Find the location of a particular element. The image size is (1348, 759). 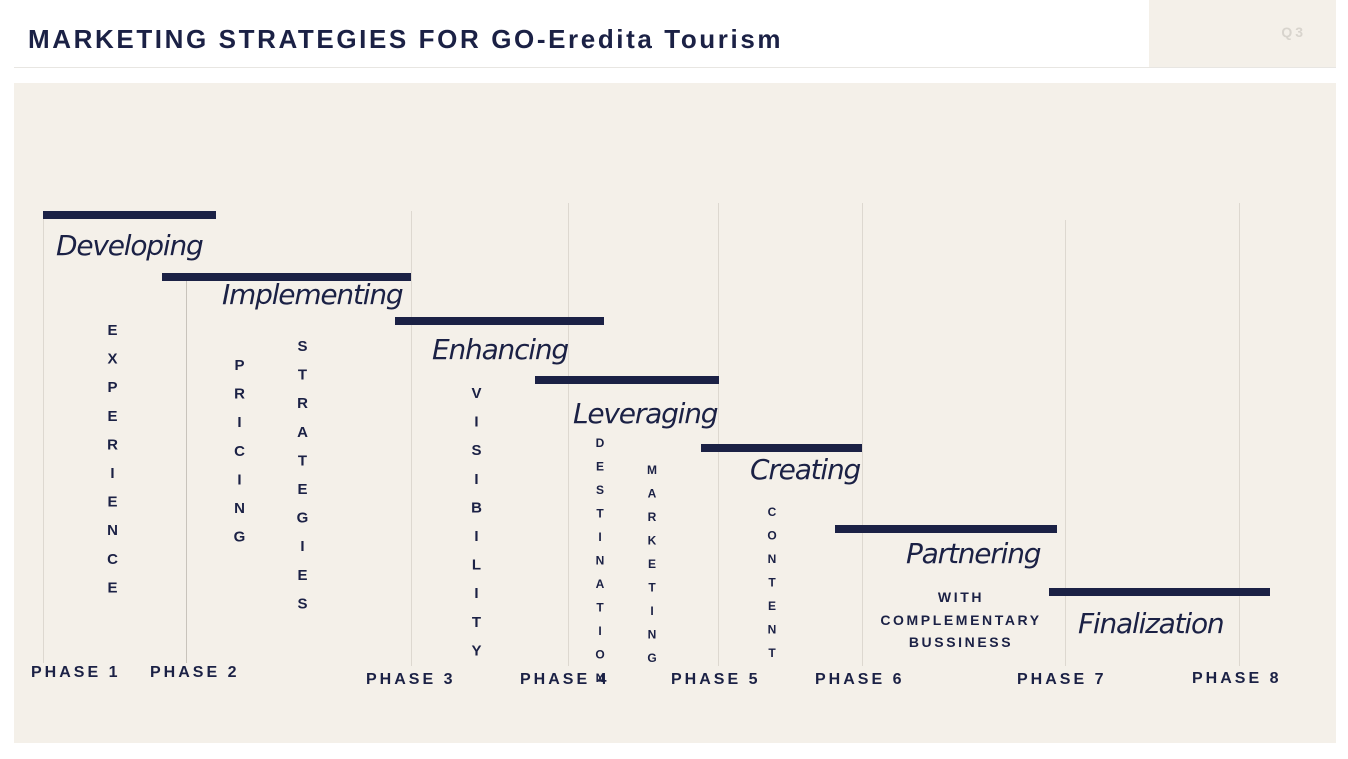

vertical-label-pricing: PRICING is located at coordinates (239, 457).